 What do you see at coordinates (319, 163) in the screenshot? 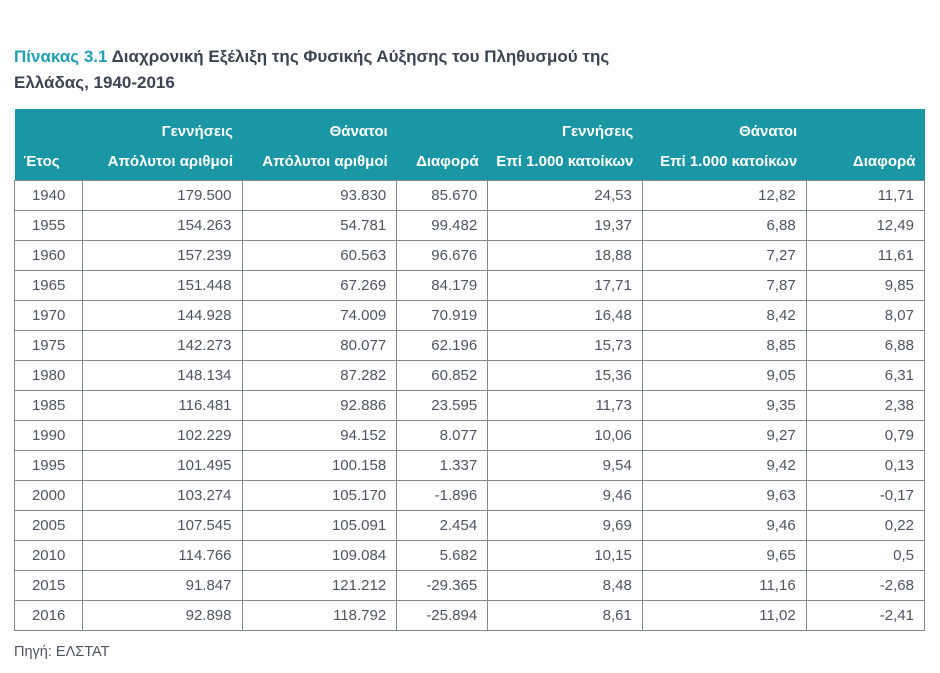
I see `column-header-deaths-absolute: Απόλυτοι αριθμοί` at bounding box center [319, 163].